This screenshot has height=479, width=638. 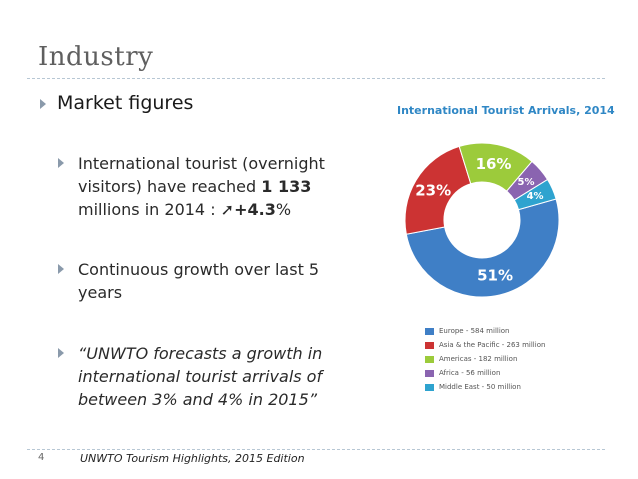 I want to click on legend-item: Africa - 56 million, so click(x=485, y=373).